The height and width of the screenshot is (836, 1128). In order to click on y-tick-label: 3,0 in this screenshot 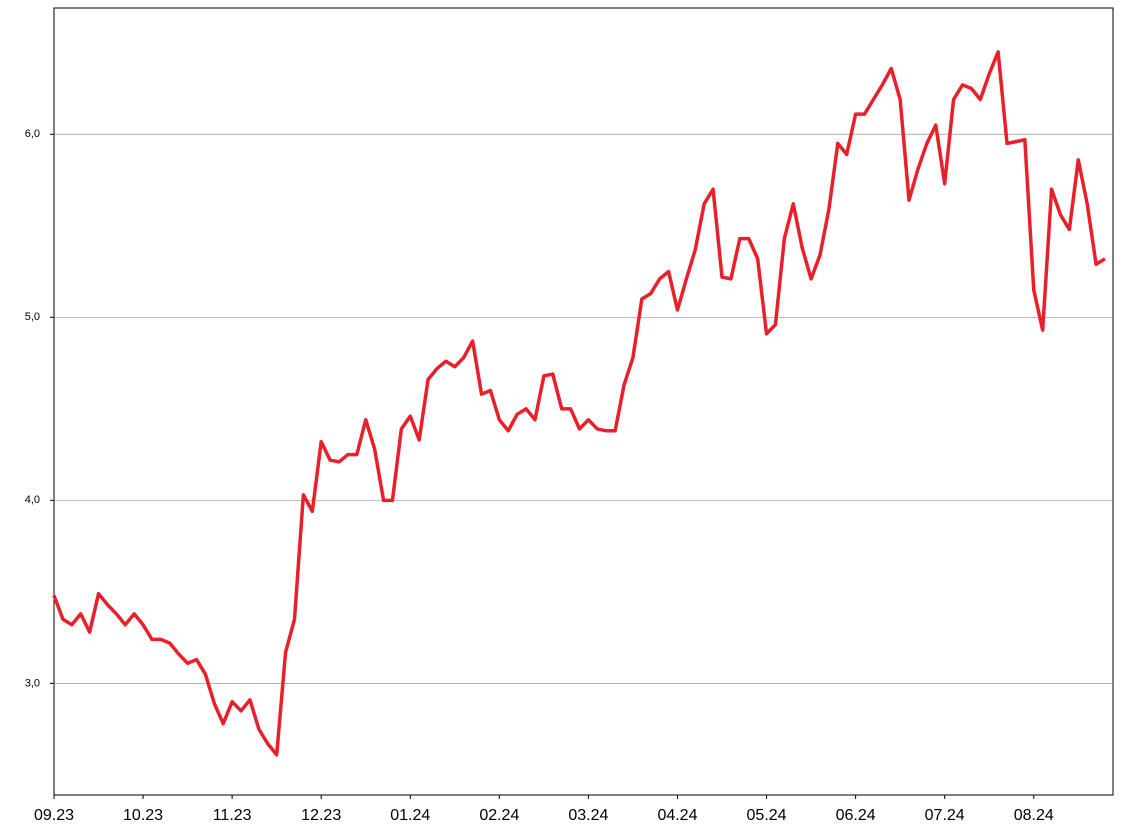, I will do `click(32, 683)`.